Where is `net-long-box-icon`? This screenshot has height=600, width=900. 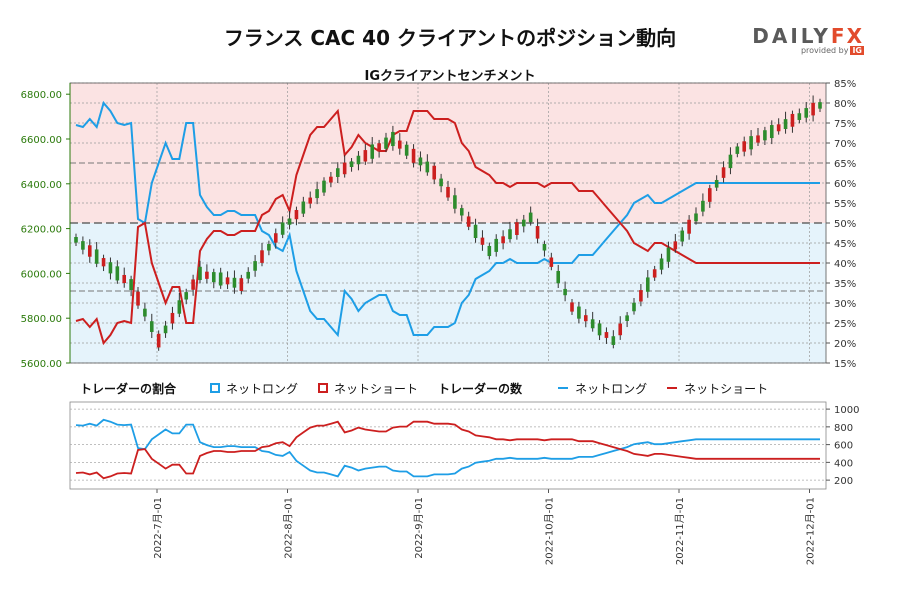
net-long-box-icon is located at coordinates (215, 388).